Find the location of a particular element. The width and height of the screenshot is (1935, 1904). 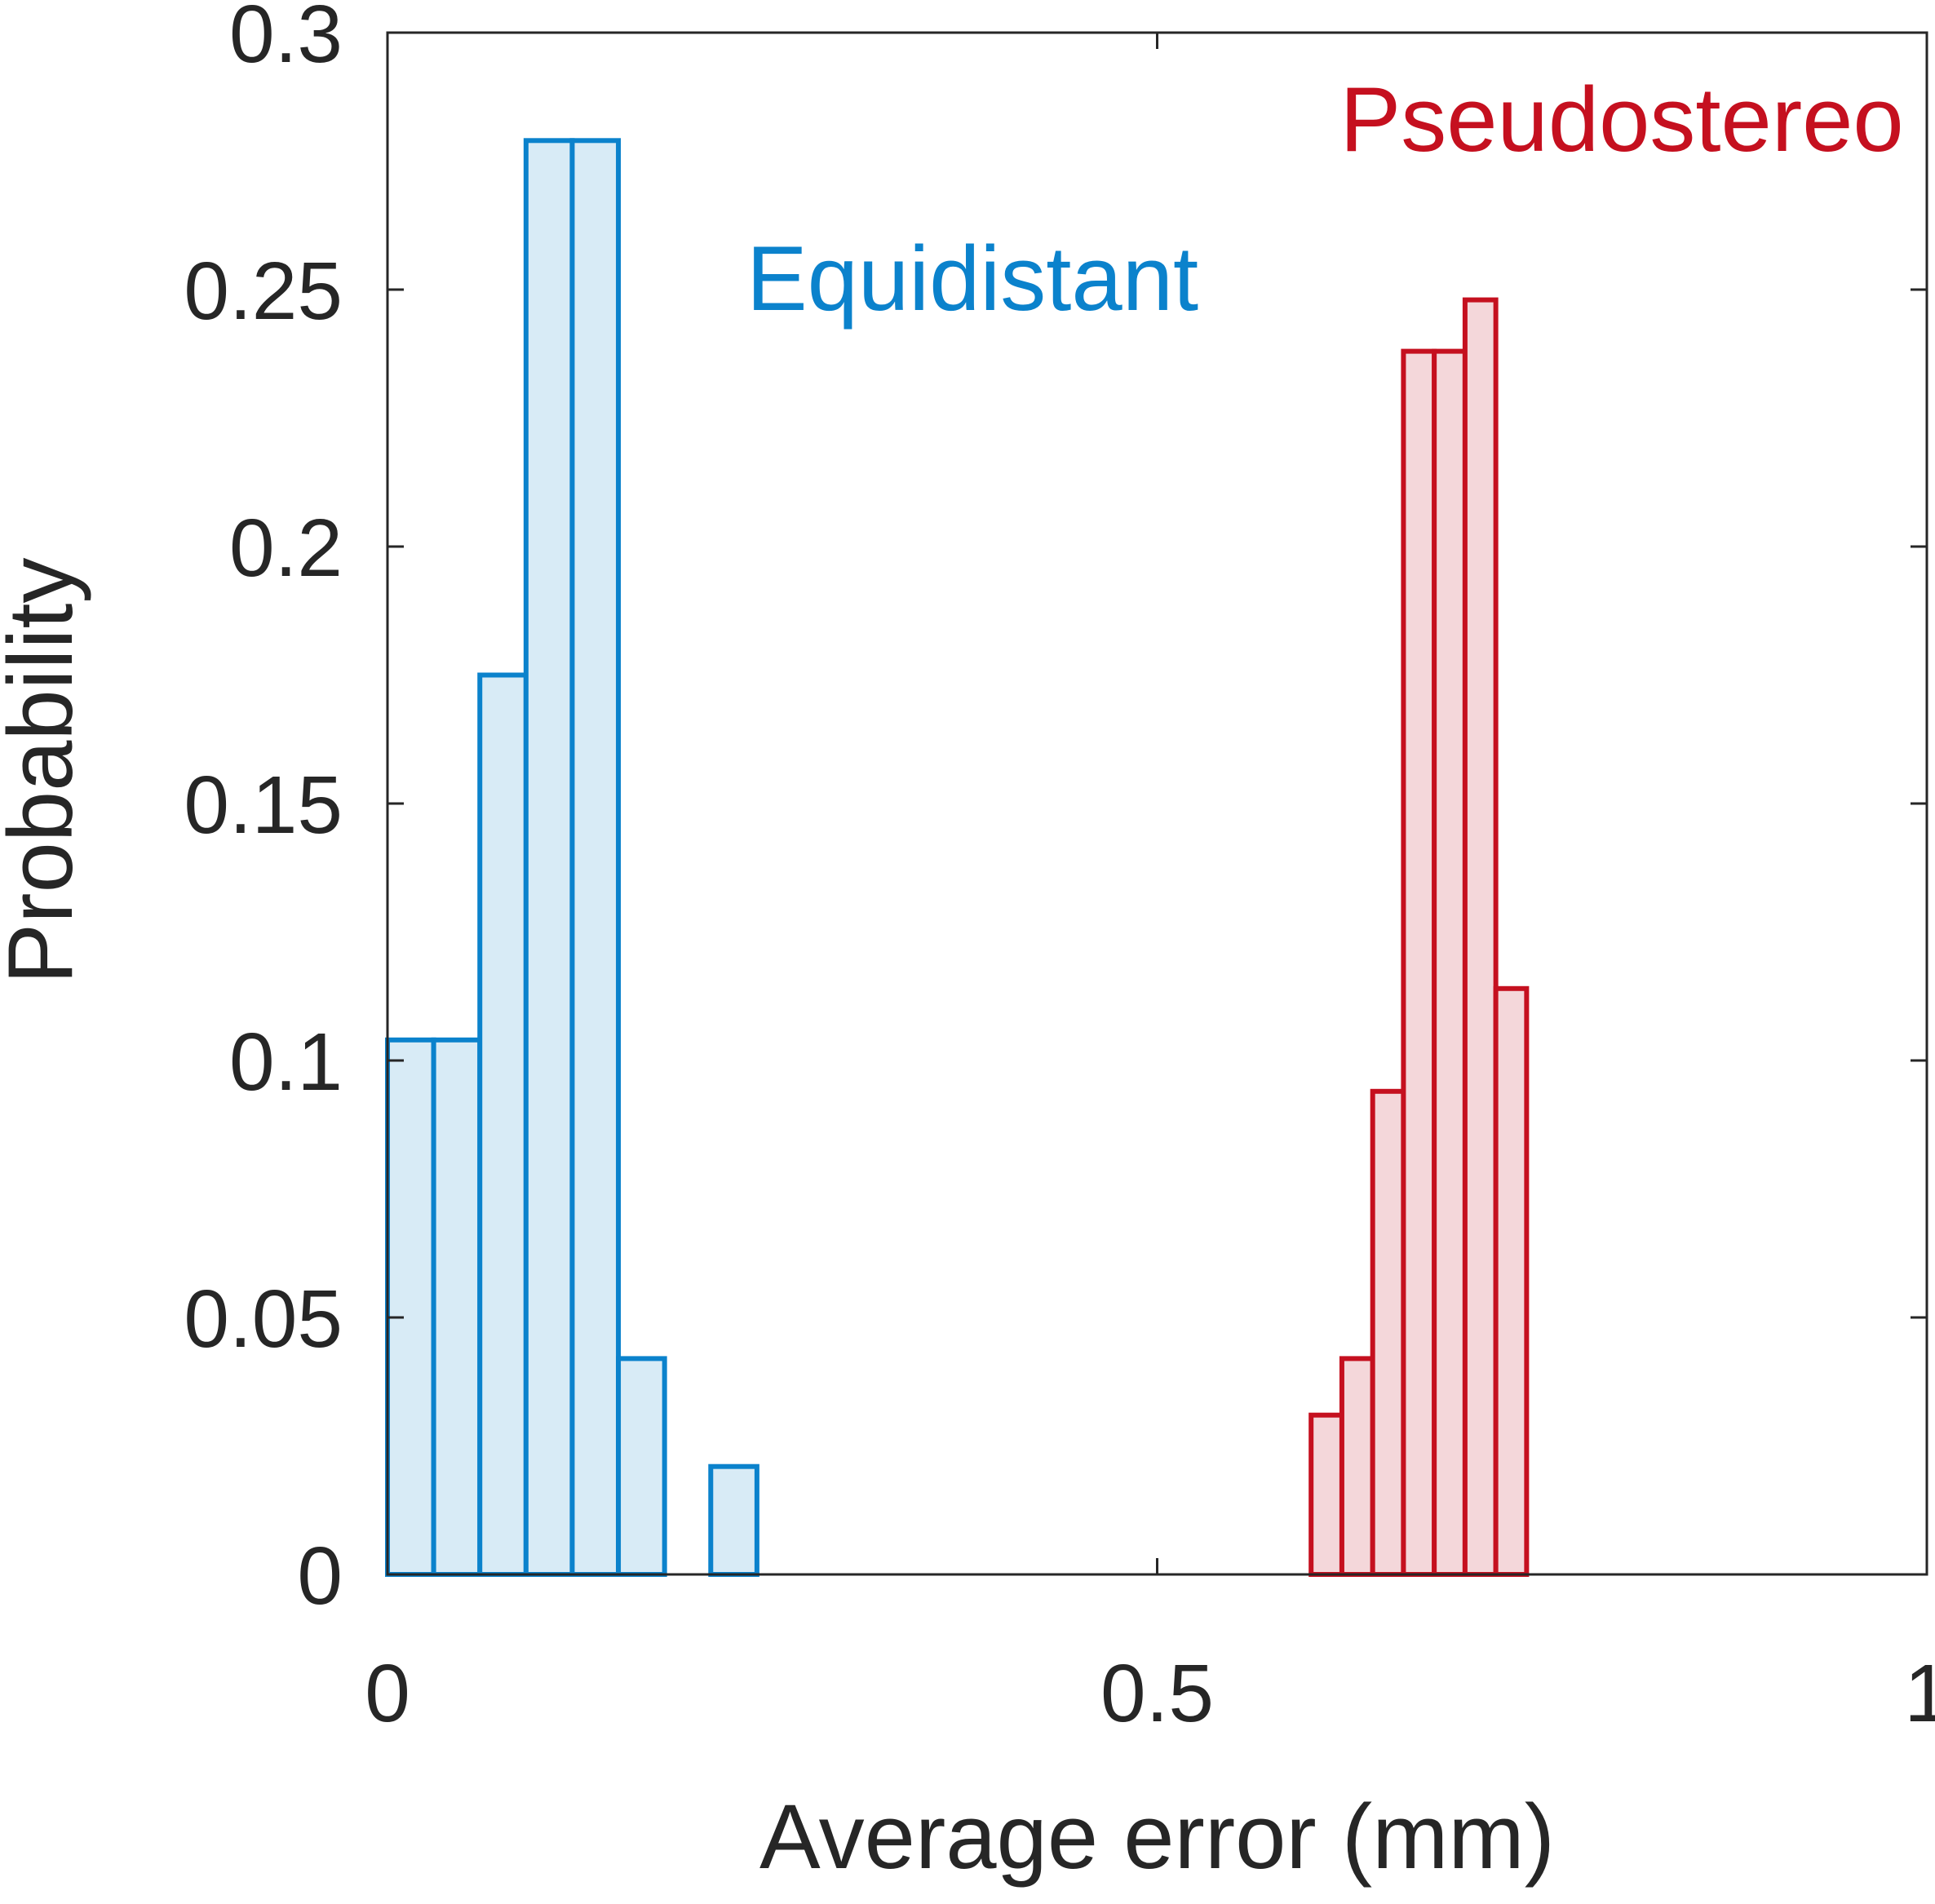

series-label-equidistant: Equidistant is located at coordinates (972, 279).